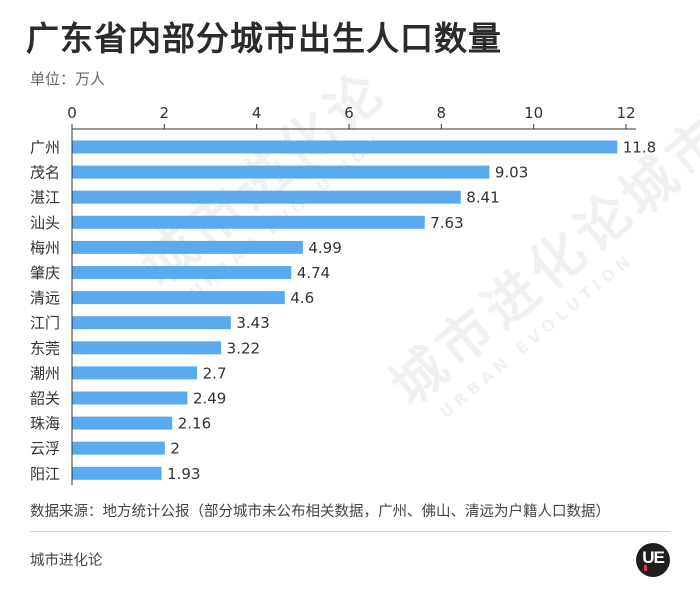  Describe the element at coordinates (45, 198) in the screenshot. I see `category-label: 湛江` at that location.